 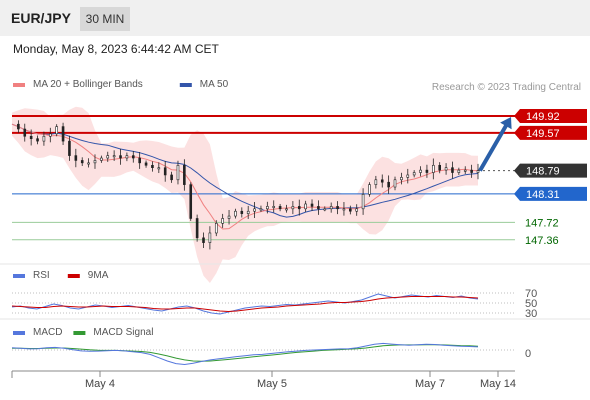 What do you see at coordinates (543, 117) in the screenshot?
I see `level-label-149.92: 149.92` at bounding box center [543, 117].